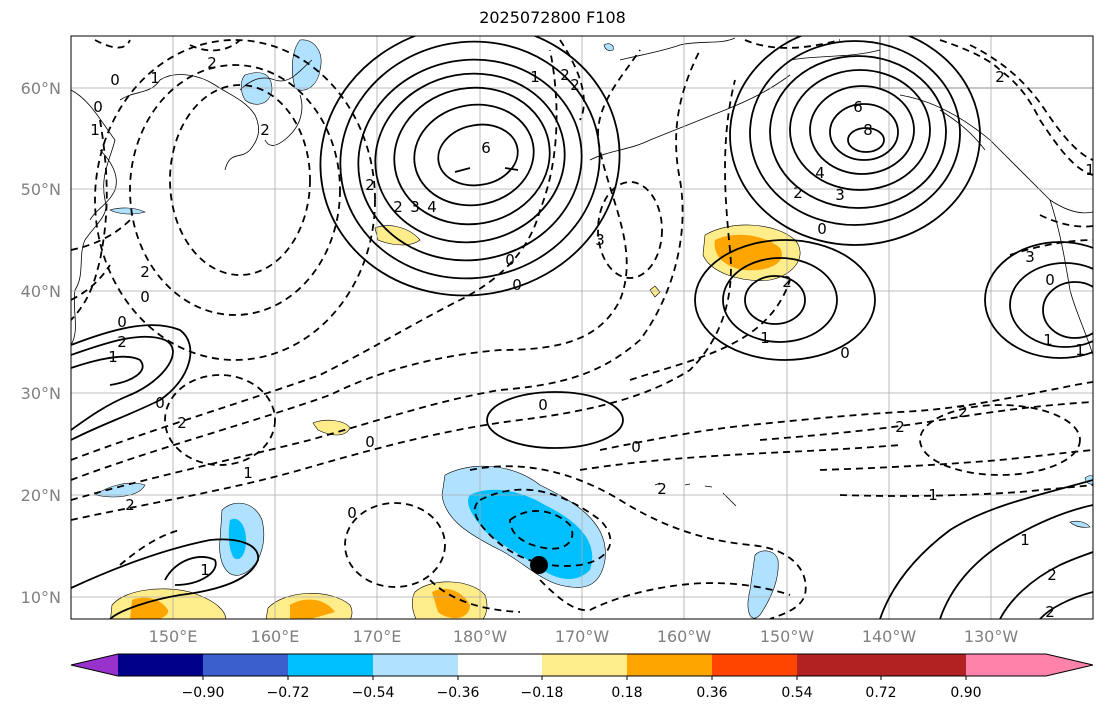 This screenshot has width=1105, height=712. I want to click on colorbar-tick-label: −0.90, so click(203, 693).